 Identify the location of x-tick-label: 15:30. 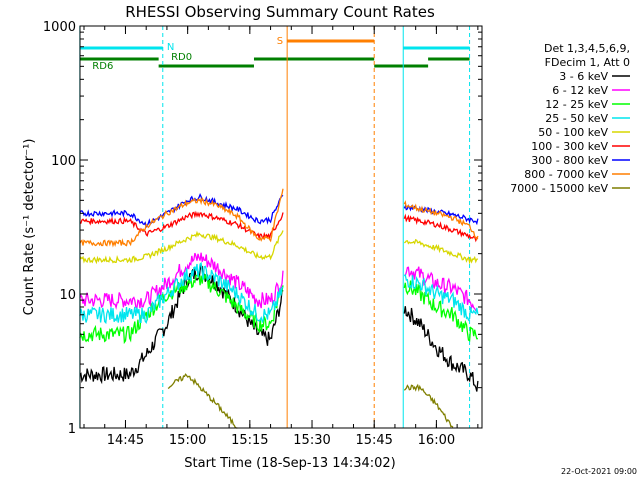
(311, 440).